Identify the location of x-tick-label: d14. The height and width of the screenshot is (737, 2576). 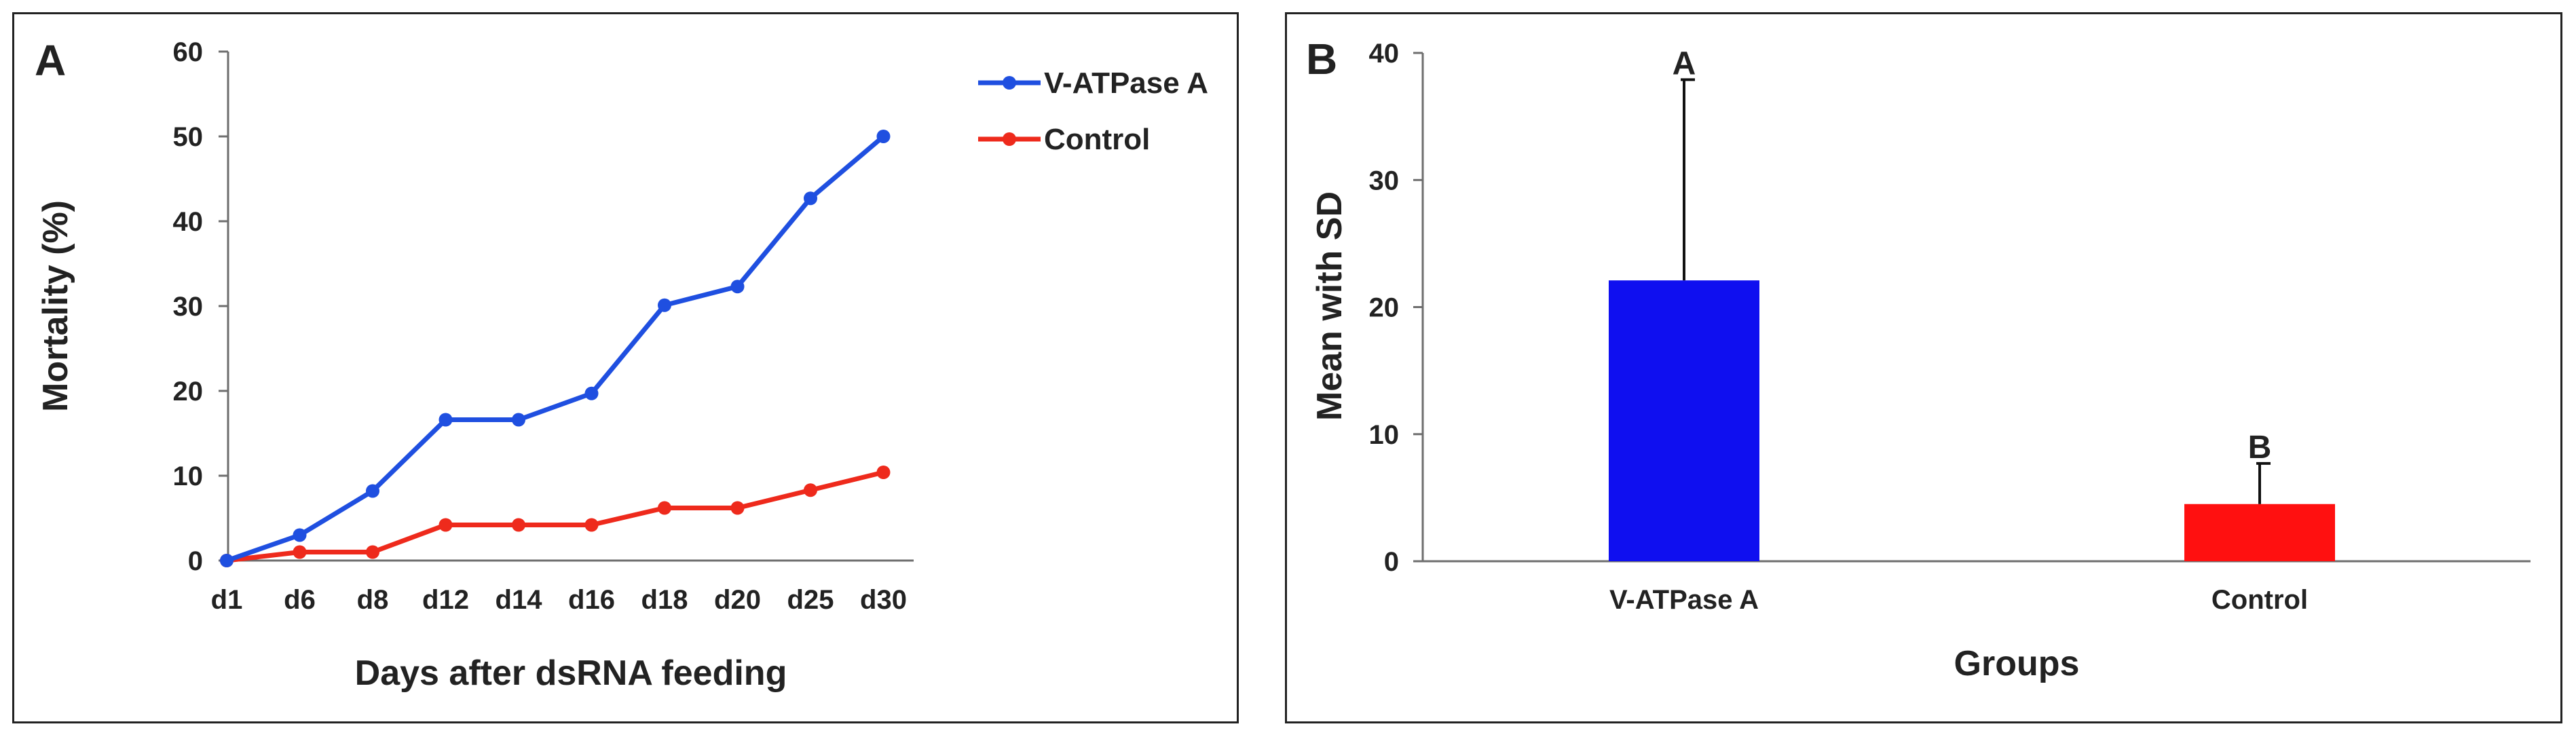
(519, 600).